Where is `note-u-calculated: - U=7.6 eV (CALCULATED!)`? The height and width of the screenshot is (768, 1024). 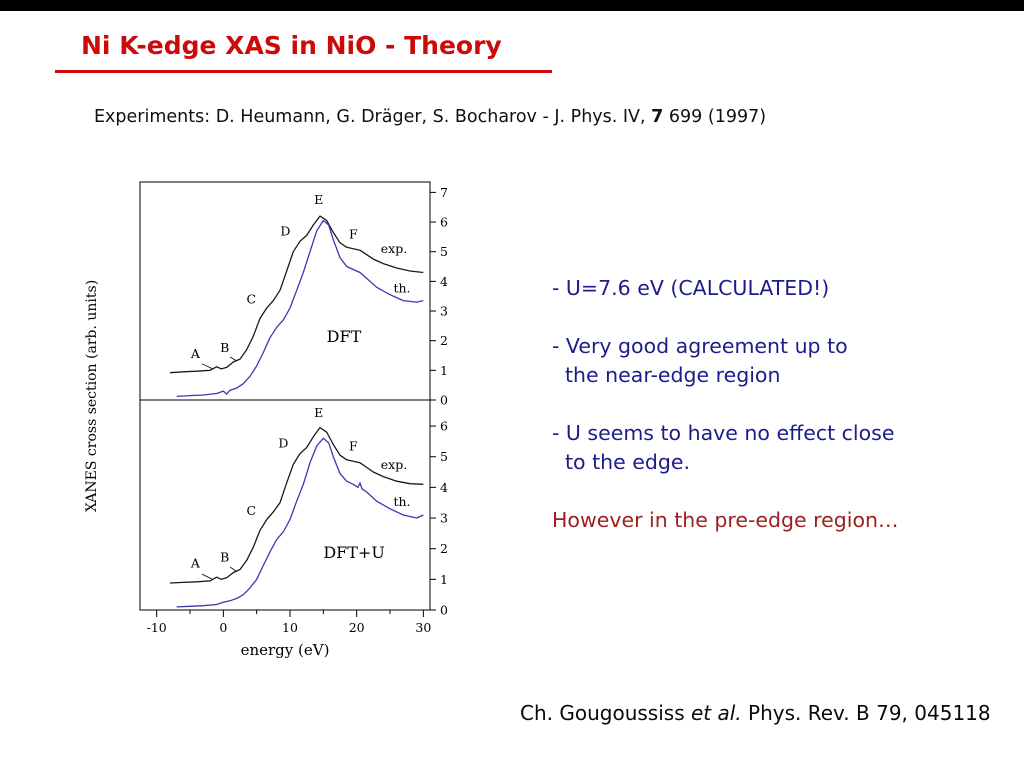 note-u-calculated: - U=7.6 eV (CALCULATED!) is located at coordinates (782, 288).